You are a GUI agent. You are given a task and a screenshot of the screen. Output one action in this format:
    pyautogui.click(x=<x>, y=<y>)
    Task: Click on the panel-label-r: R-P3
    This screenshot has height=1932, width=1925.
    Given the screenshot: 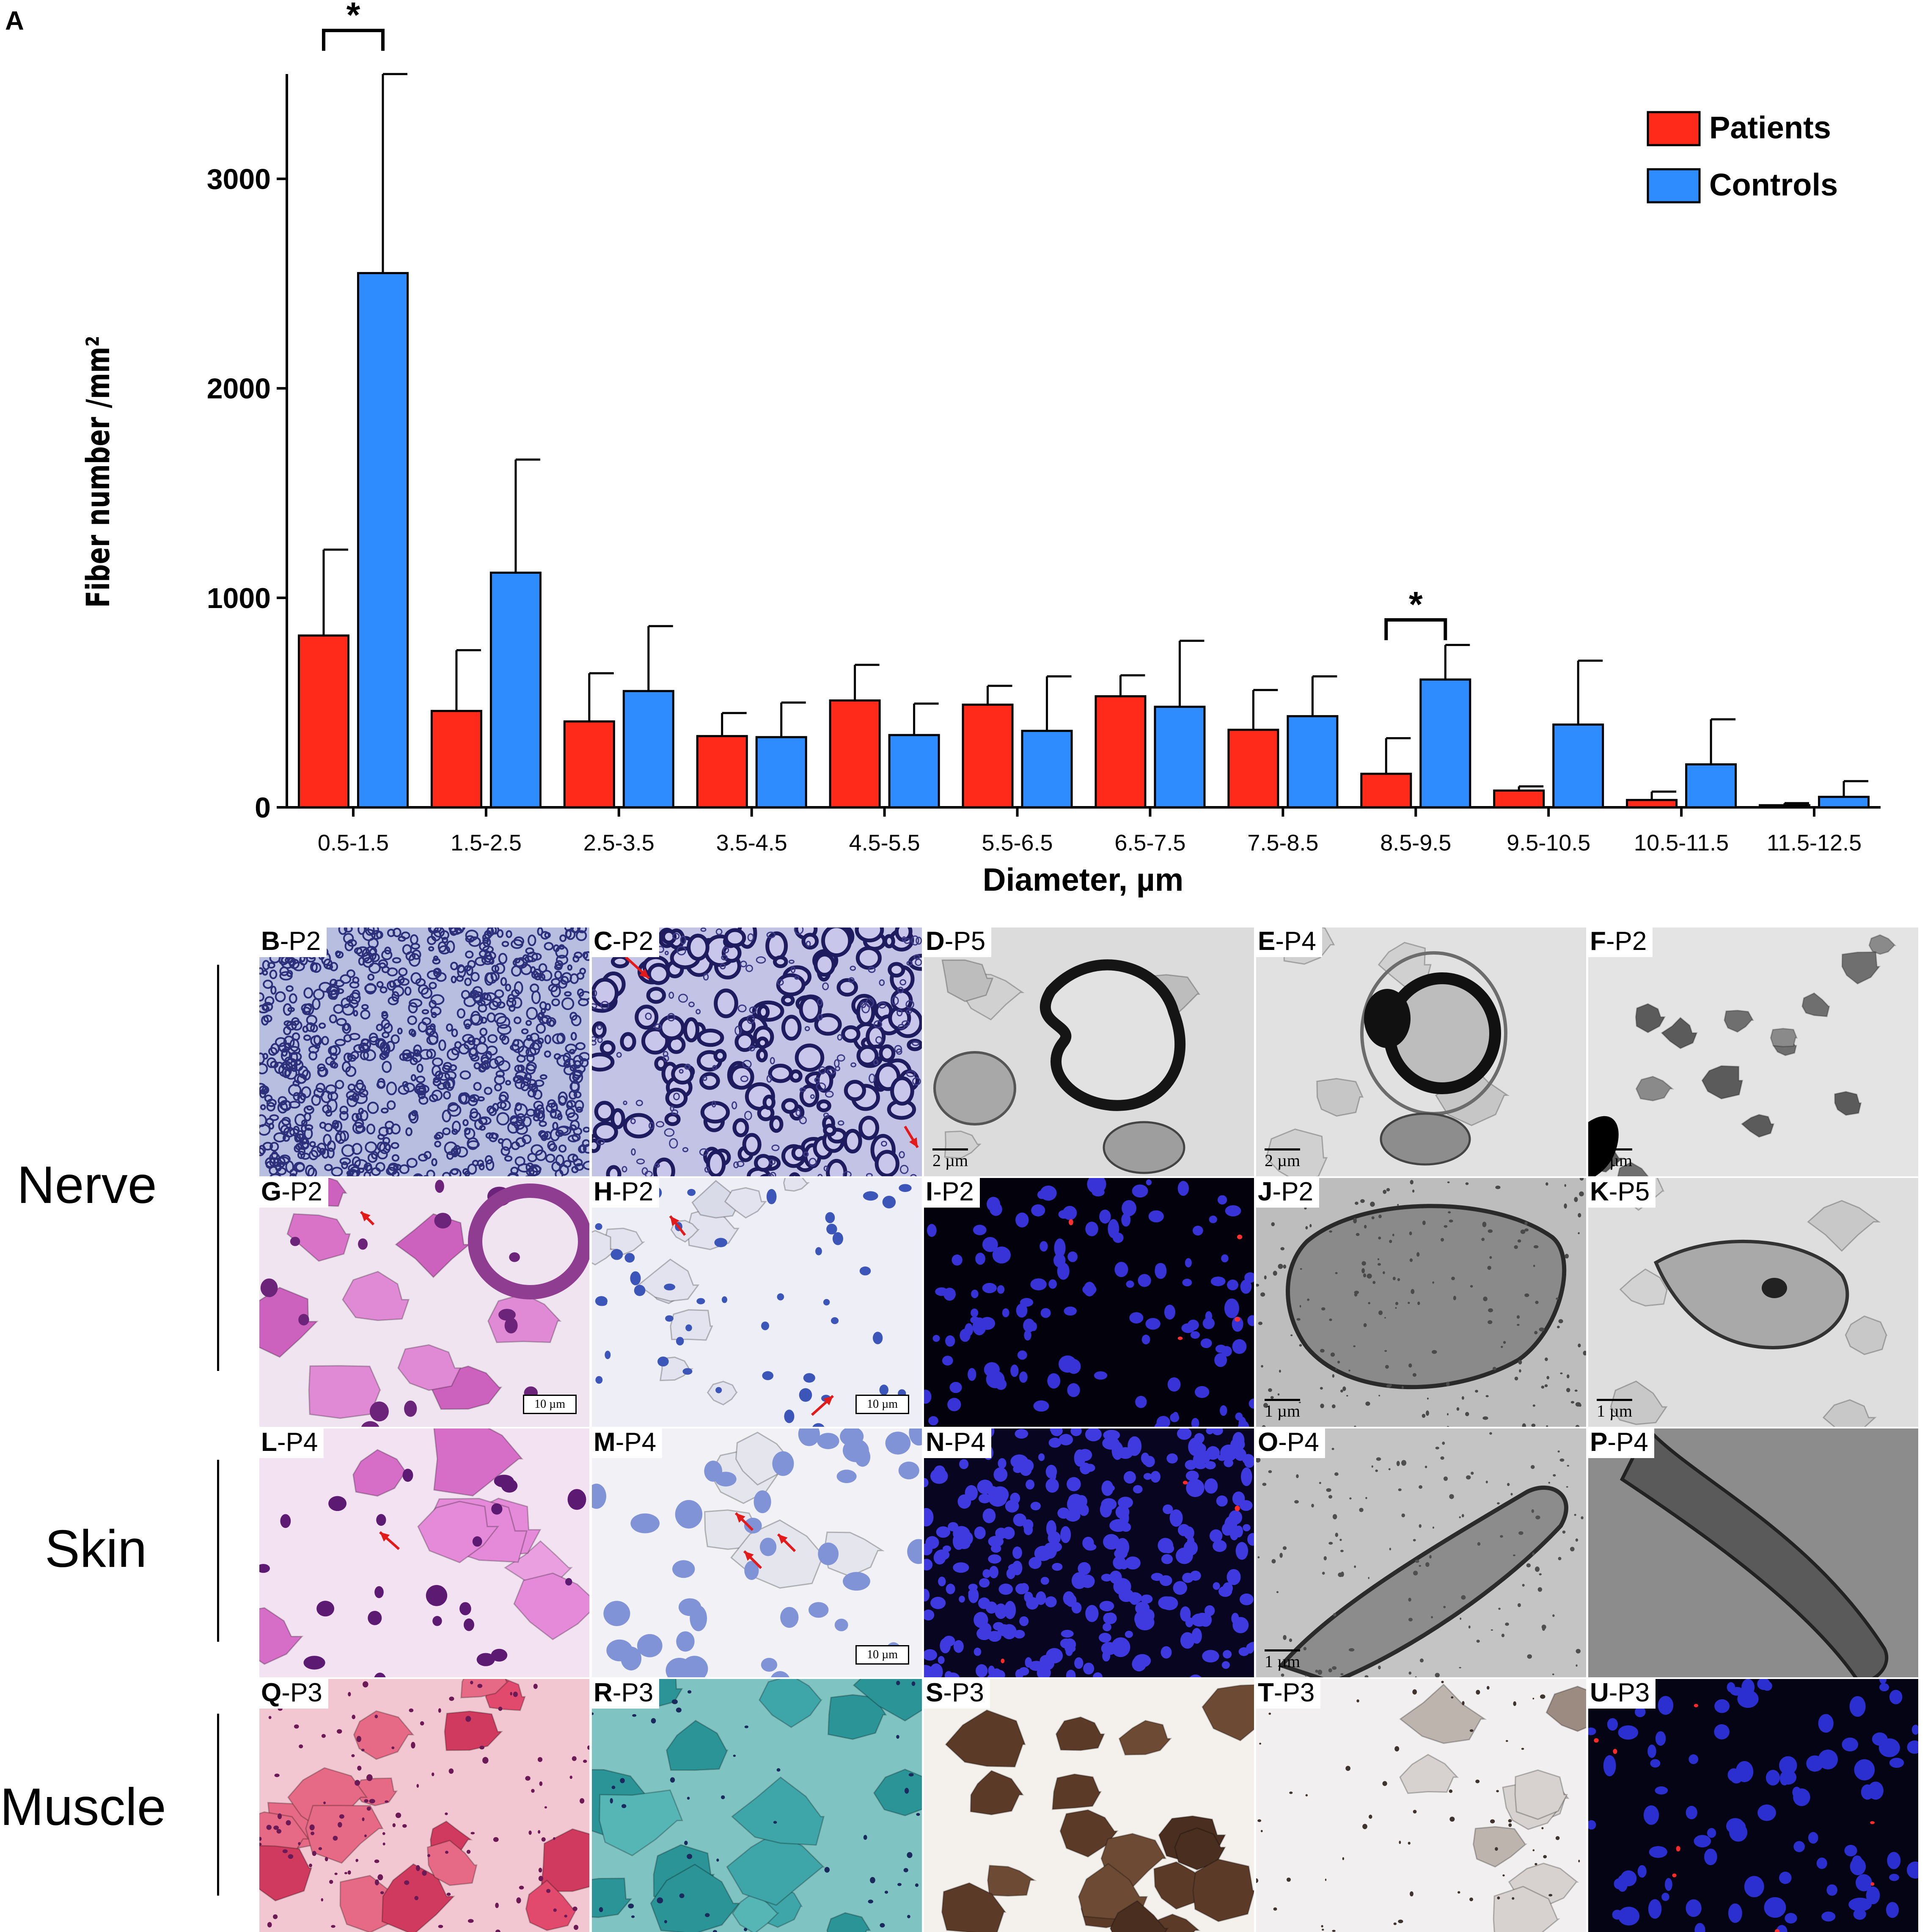 What is the action you would take?
    pyautogui.click(x=626, y=1694)
    